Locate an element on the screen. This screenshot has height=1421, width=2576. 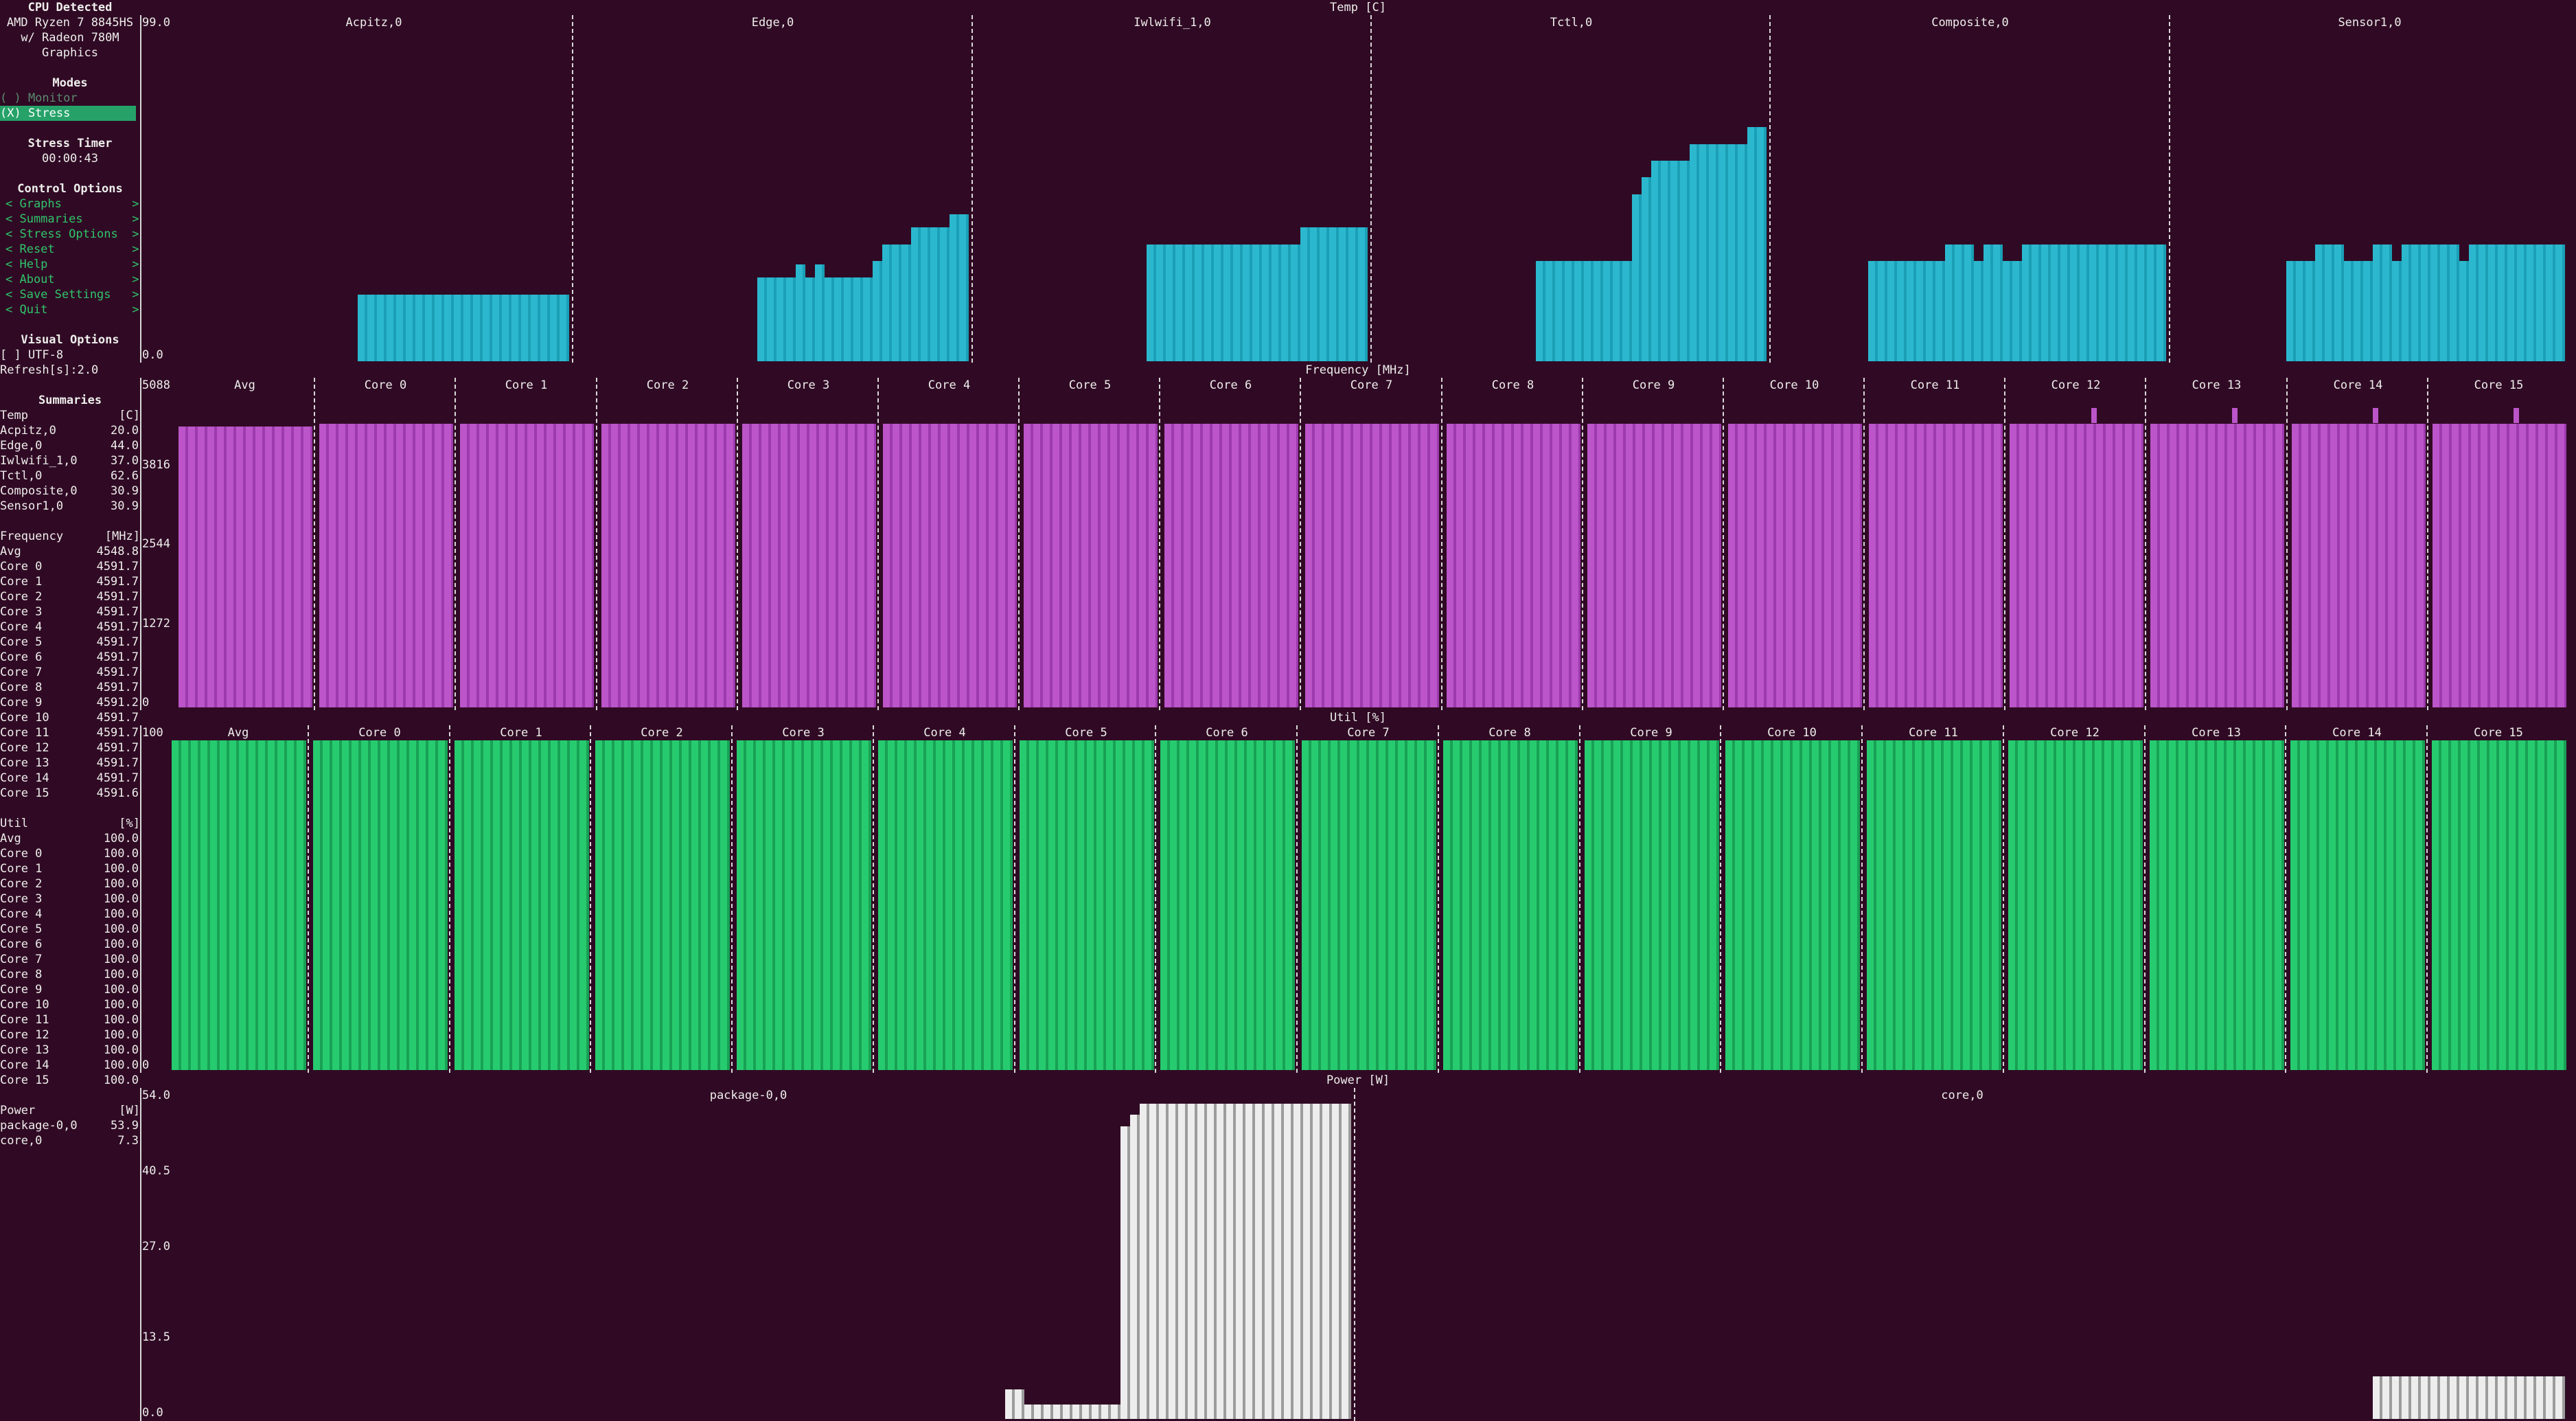
power-graph-series-label: package-0,0 is located at coordinates (748, 1096).